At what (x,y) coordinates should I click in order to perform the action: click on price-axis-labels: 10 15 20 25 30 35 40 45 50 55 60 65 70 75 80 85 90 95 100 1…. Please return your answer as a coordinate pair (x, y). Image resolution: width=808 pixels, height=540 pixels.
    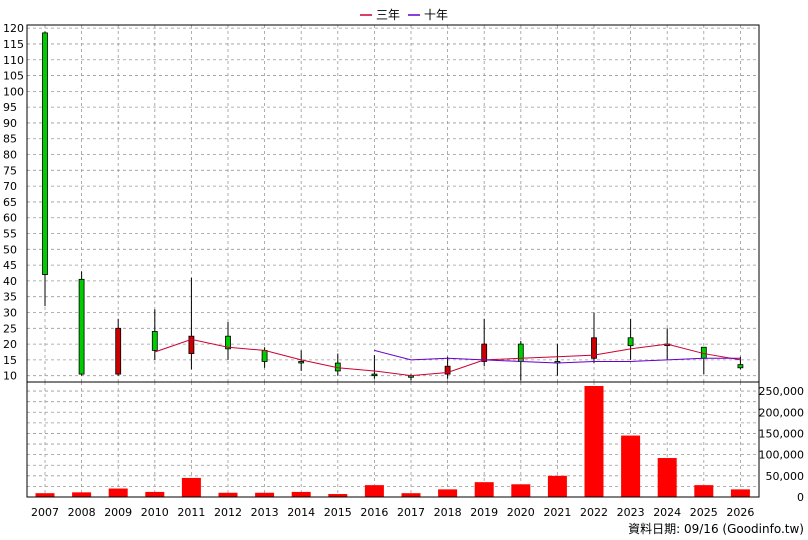
    Looking at the image, I should click on (13, 202).